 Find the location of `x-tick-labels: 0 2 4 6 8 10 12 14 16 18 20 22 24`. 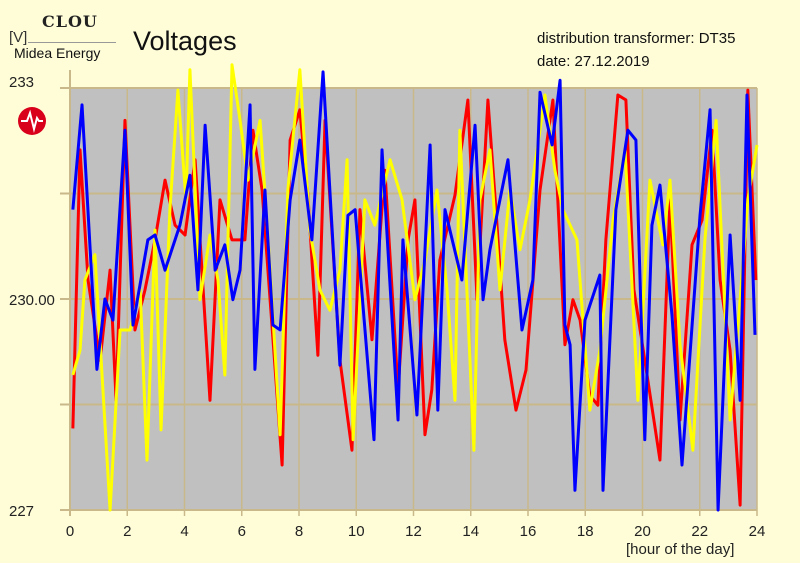

x-tick-labels: 0 2 4 6 8 10 12 14 16 18 20 22 24 is located at coordinates (416, 531).